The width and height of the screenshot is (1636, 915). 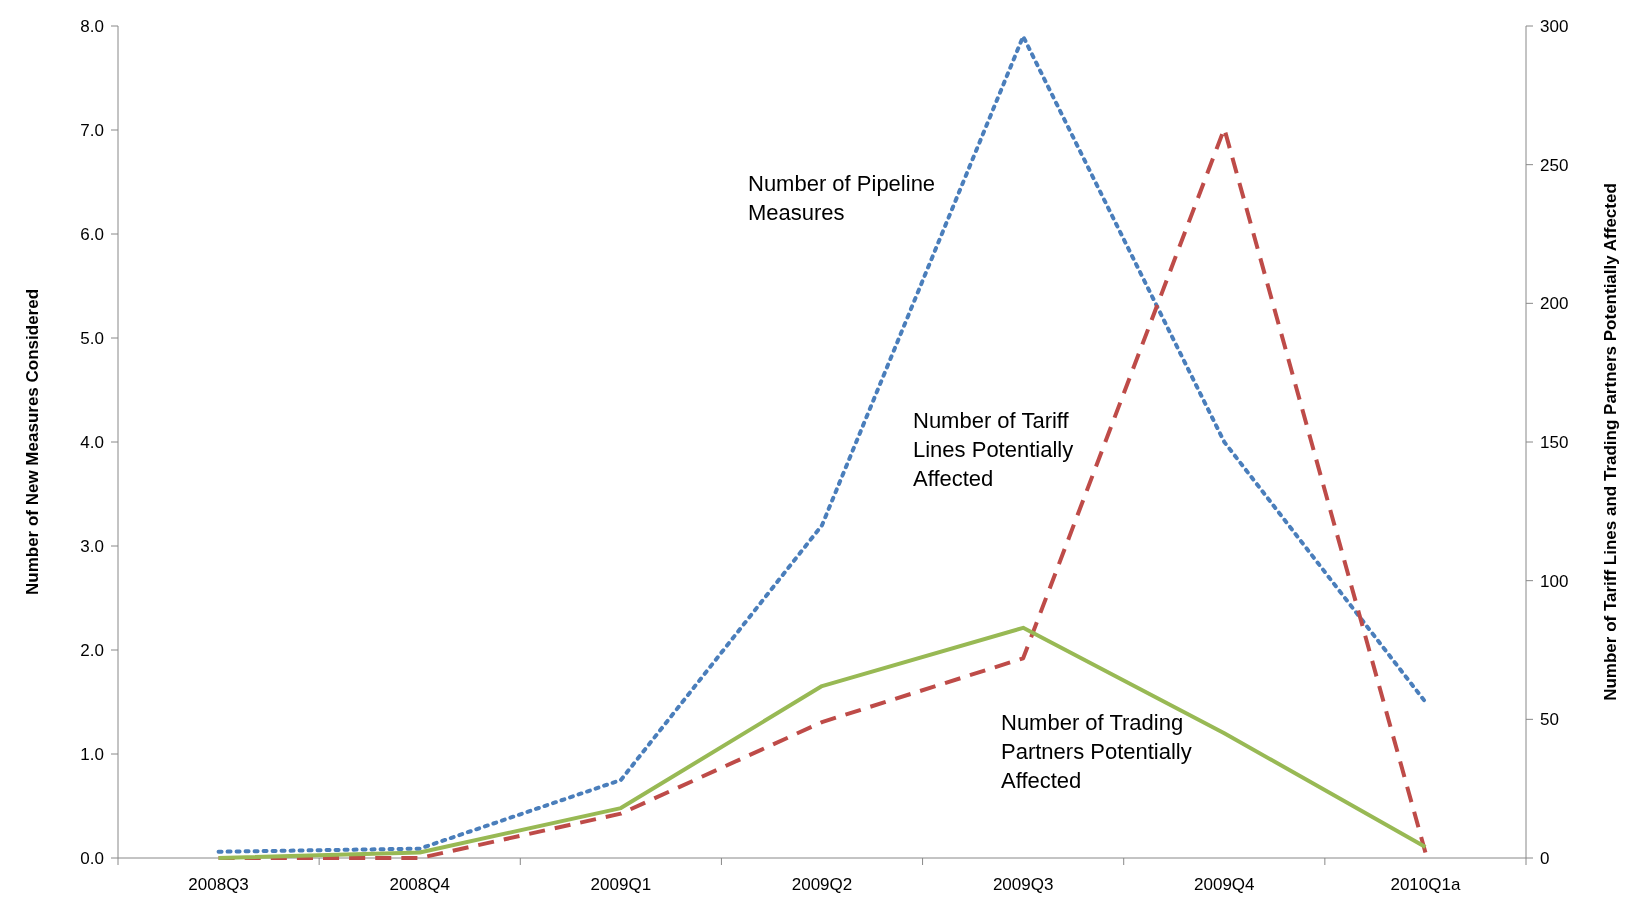 I want to click on y2-axis-title: Number of Tariff Lines and Trading Partners Potentially Affected, so click(x=1610, y=442).